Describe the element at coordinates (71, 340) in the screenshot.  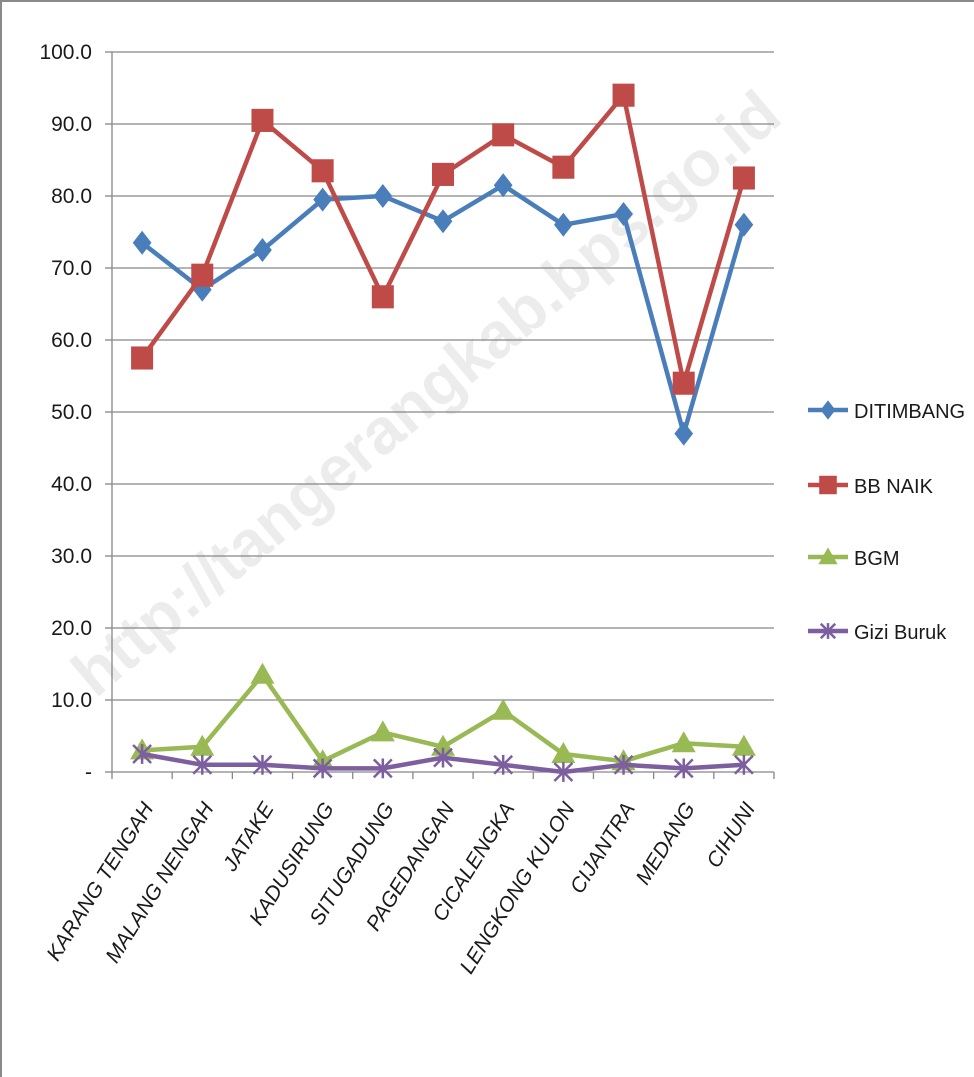
I see `y-tick-label: 60.0` at that location.